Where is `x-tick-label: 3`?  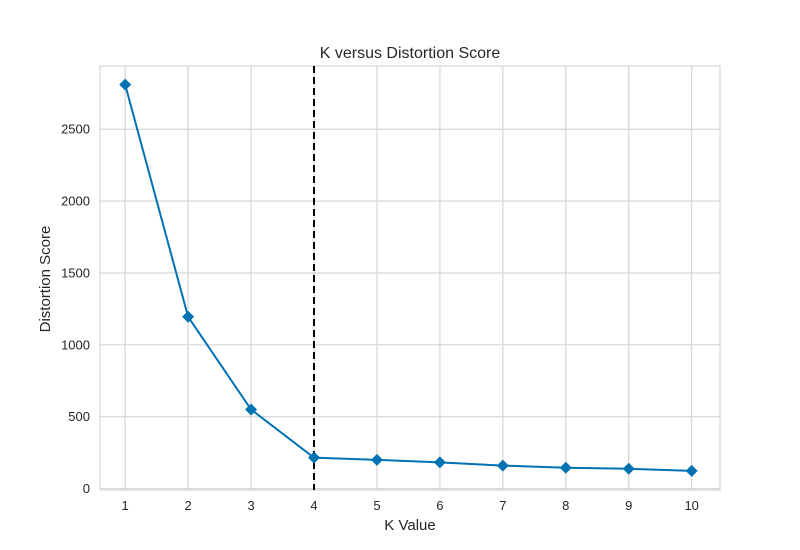 x-tick-label: 3 is located at coordinates (250, 505).